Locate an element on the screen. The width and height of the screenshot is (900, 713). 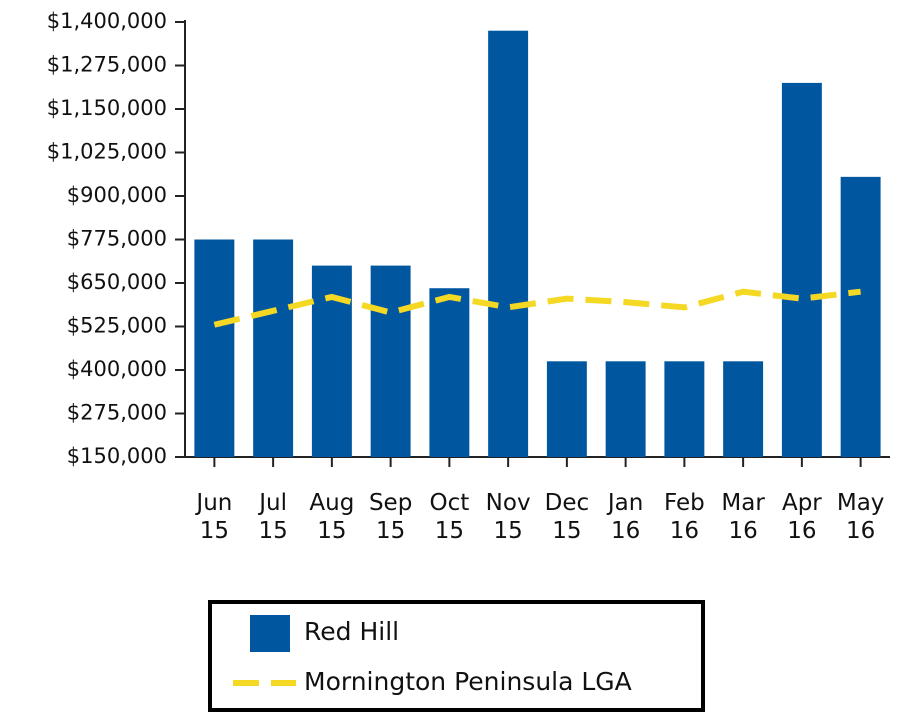
y-tick-label: $1,275,000 is located at coordinates (107, 65).